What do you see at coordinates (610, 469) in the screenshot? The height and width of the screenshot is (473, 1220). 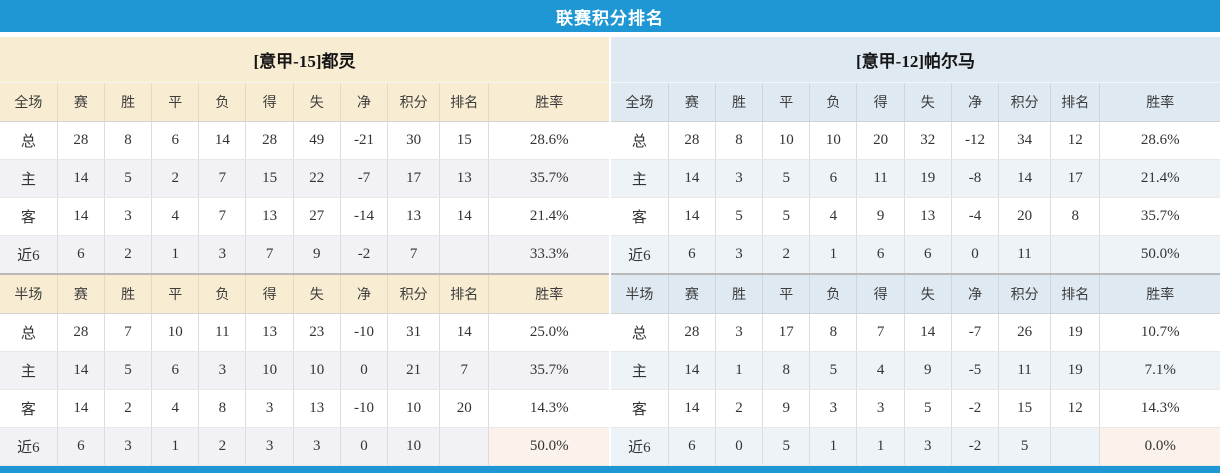 I see `bottom-accent-bar` at bounding box center [610, 469].